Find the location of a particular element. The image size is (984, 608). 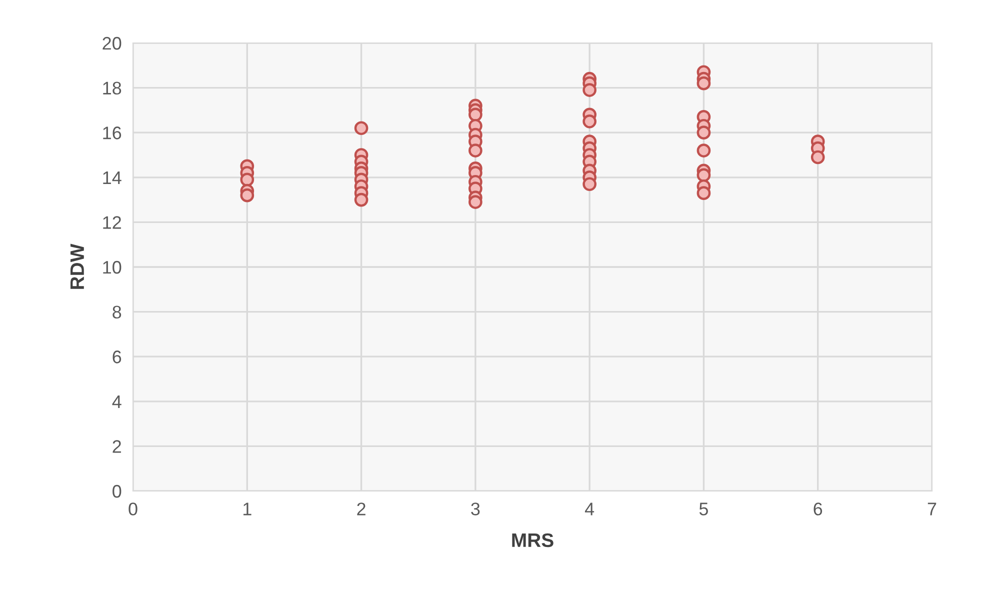

x-tick-label: 2 is located at coordinates (361, 509).